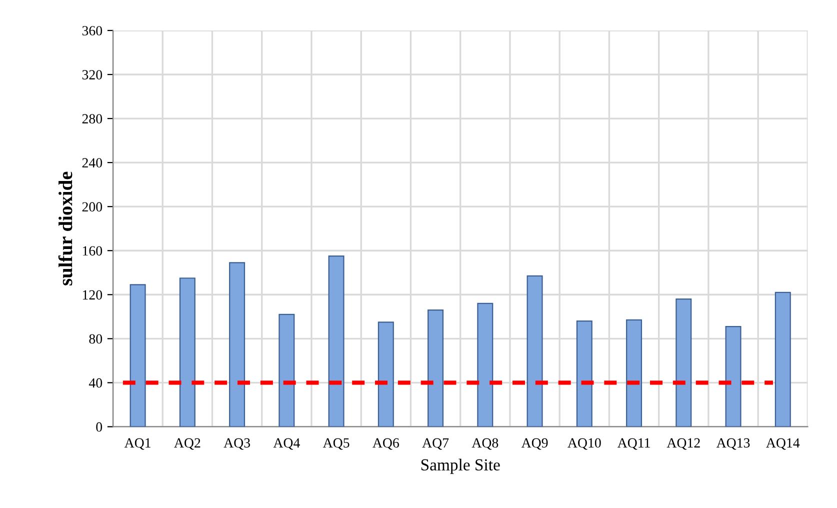  Describe the element at coordinates (92, 207) in the screenshot. I see `y-tick-label: 200` at that location.